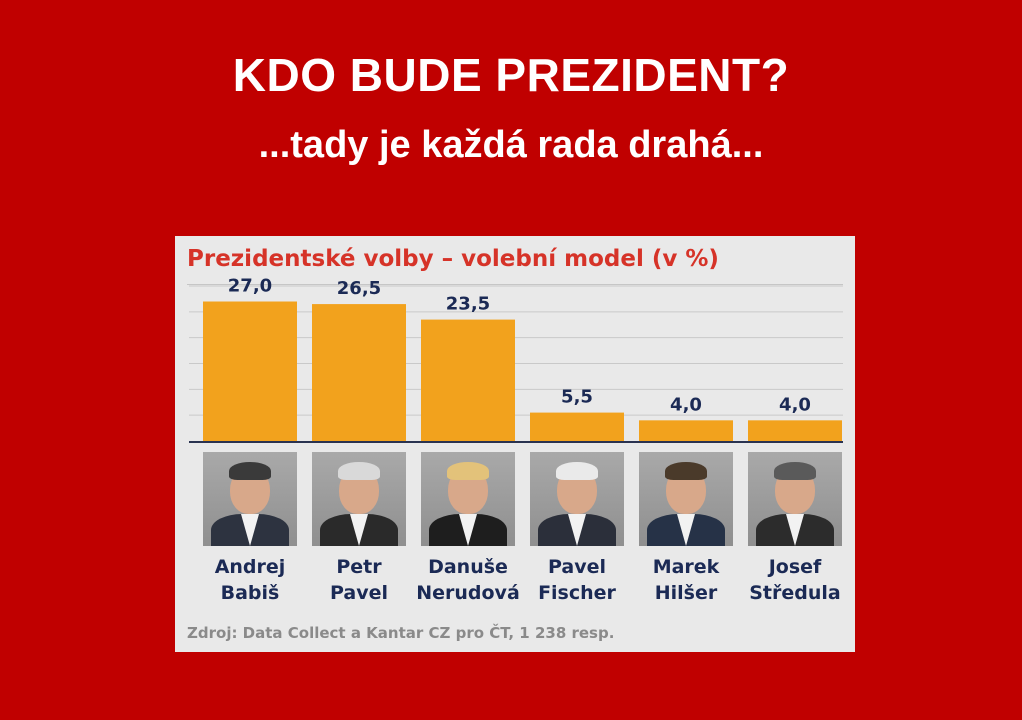 This screenshot has width=1022, height=720. Describe the element at coordinates (795, 593) in the screenshot. I see `candidate-last-name: Středula` at that location.